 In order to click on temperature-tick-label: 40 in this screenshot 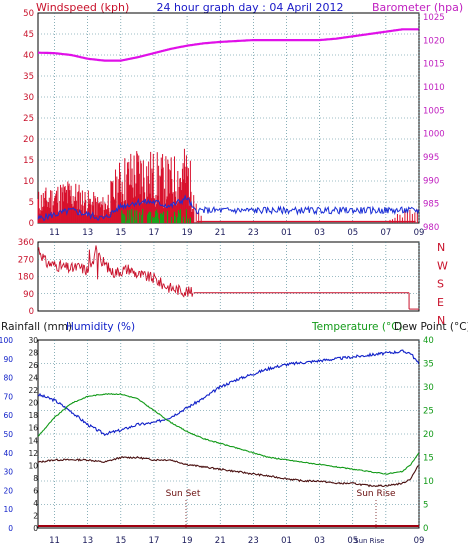, I will do `click(428, 341)`.